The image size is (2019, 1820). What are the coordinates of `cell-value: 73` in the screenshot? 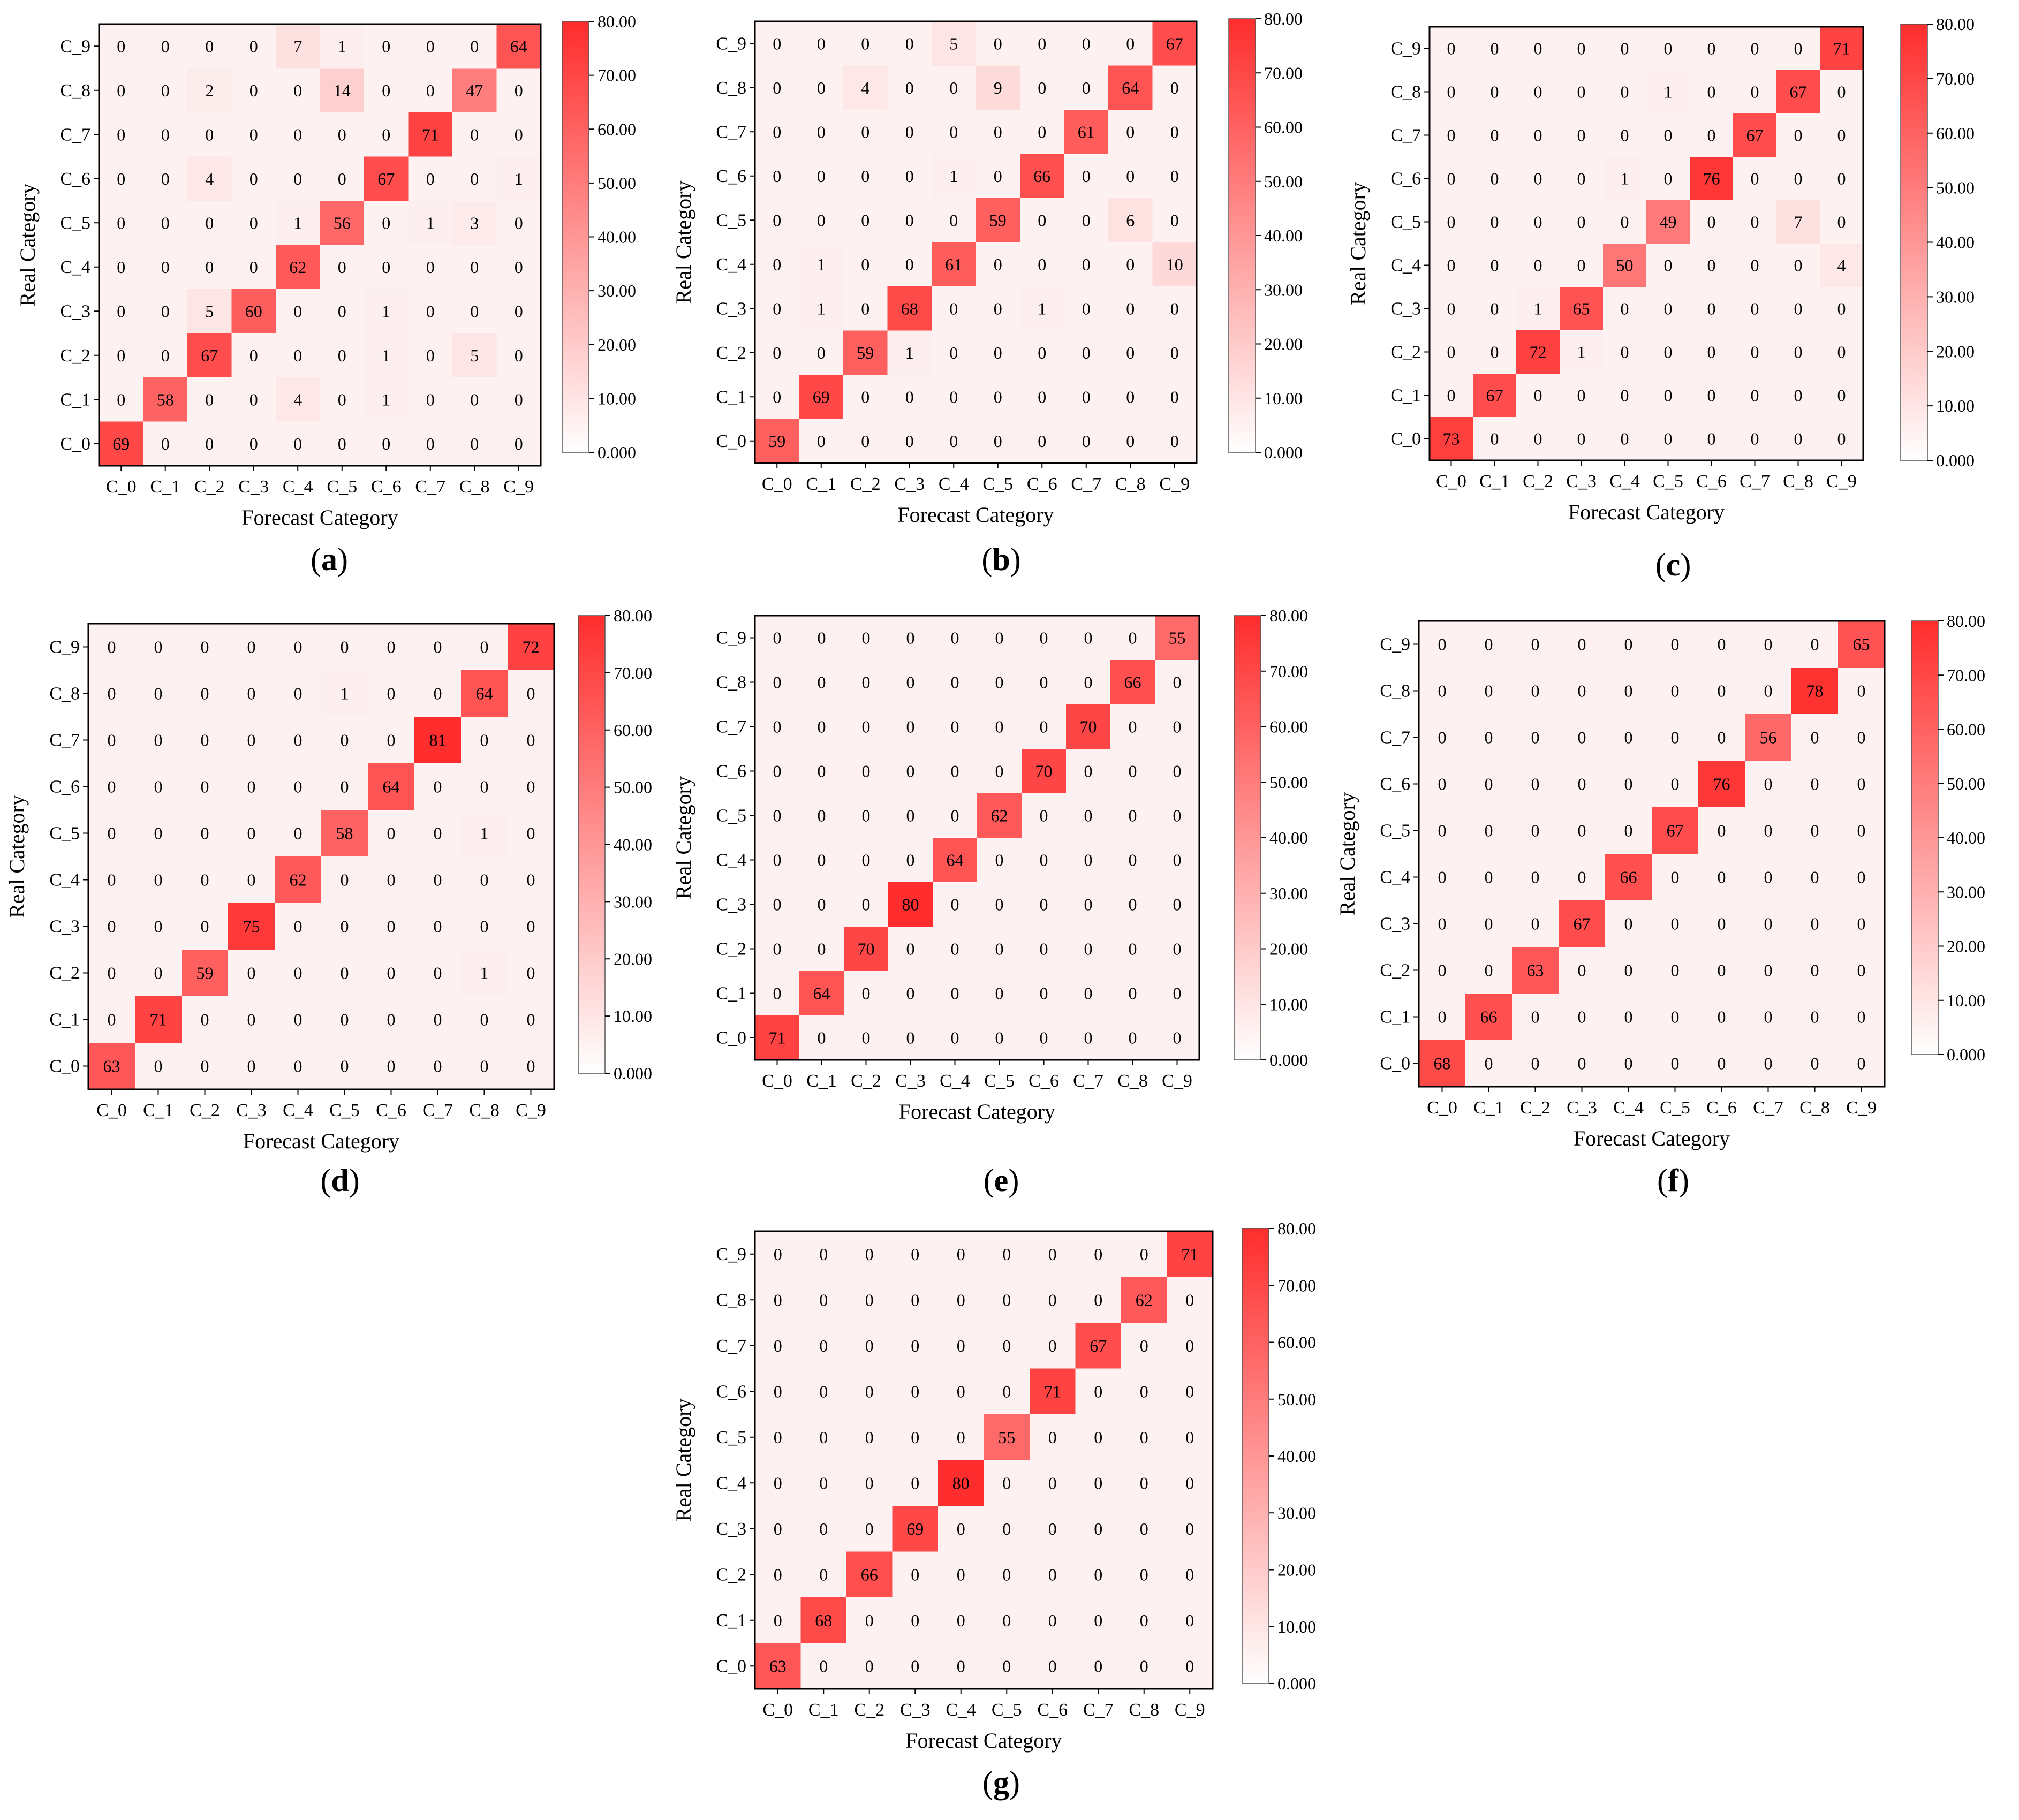 It's located at (1451, 439).